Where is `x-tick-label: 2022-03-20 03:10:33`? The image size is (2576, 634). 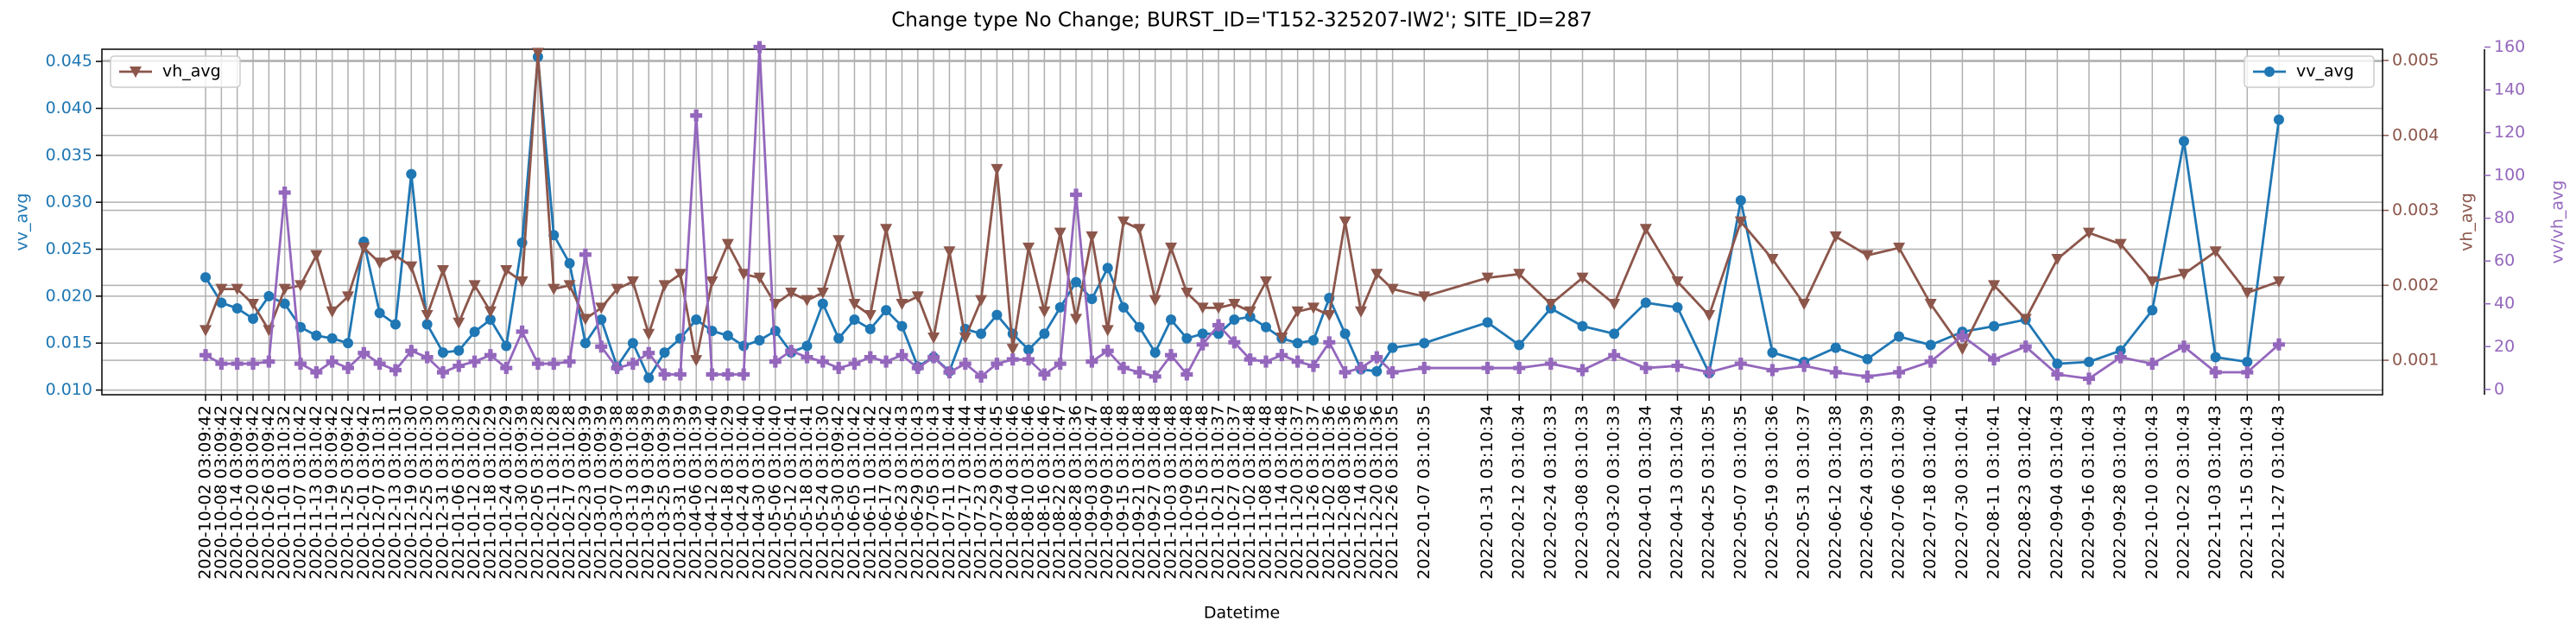 x-tick-label: 2022-03-20 03:10:33 is located at coordinates (1613, 492).